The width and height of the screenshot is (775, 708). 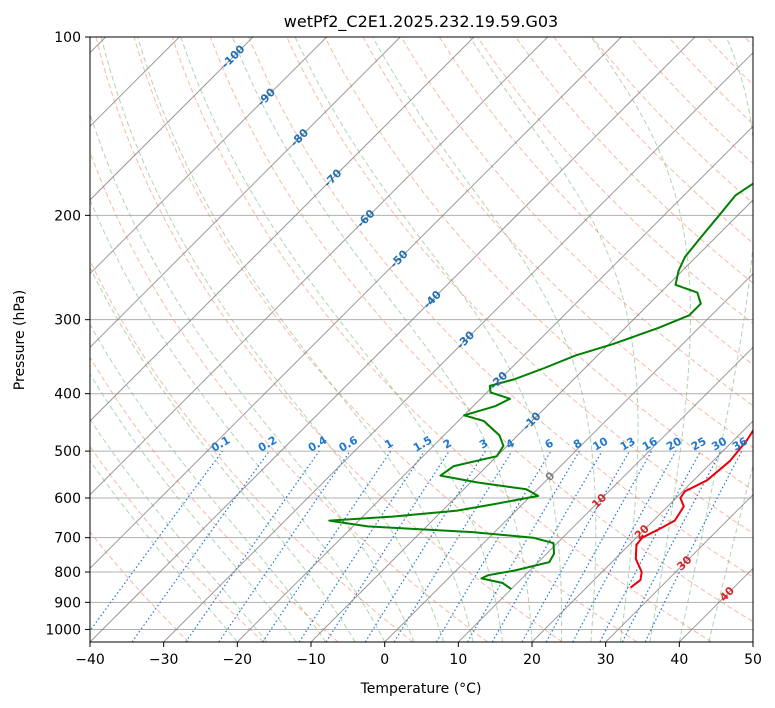 I want to click on x-axis: −40 −30 −20 −10 0 10 20 30 40 50, so click(x=418, y=655).